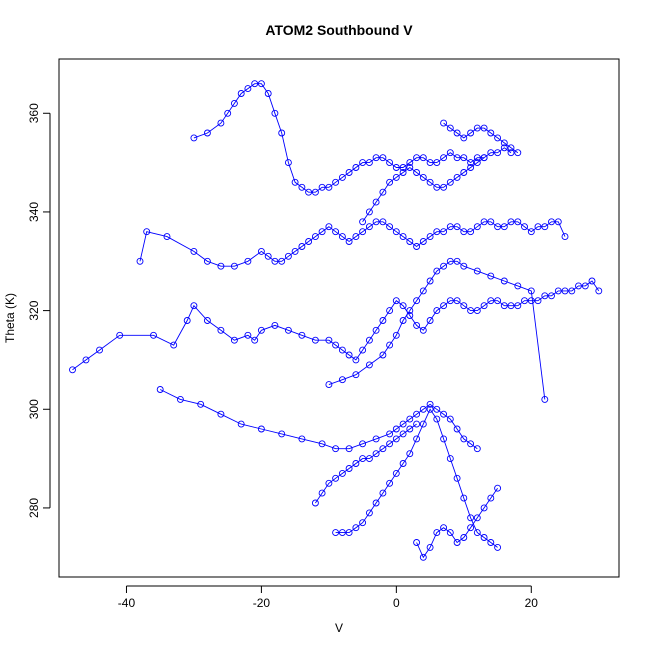 This screenshot has height=650, width=650. Describe the element at coordinates (339, 628) in the screenshot. I see `x-axis-label: V` at that location.